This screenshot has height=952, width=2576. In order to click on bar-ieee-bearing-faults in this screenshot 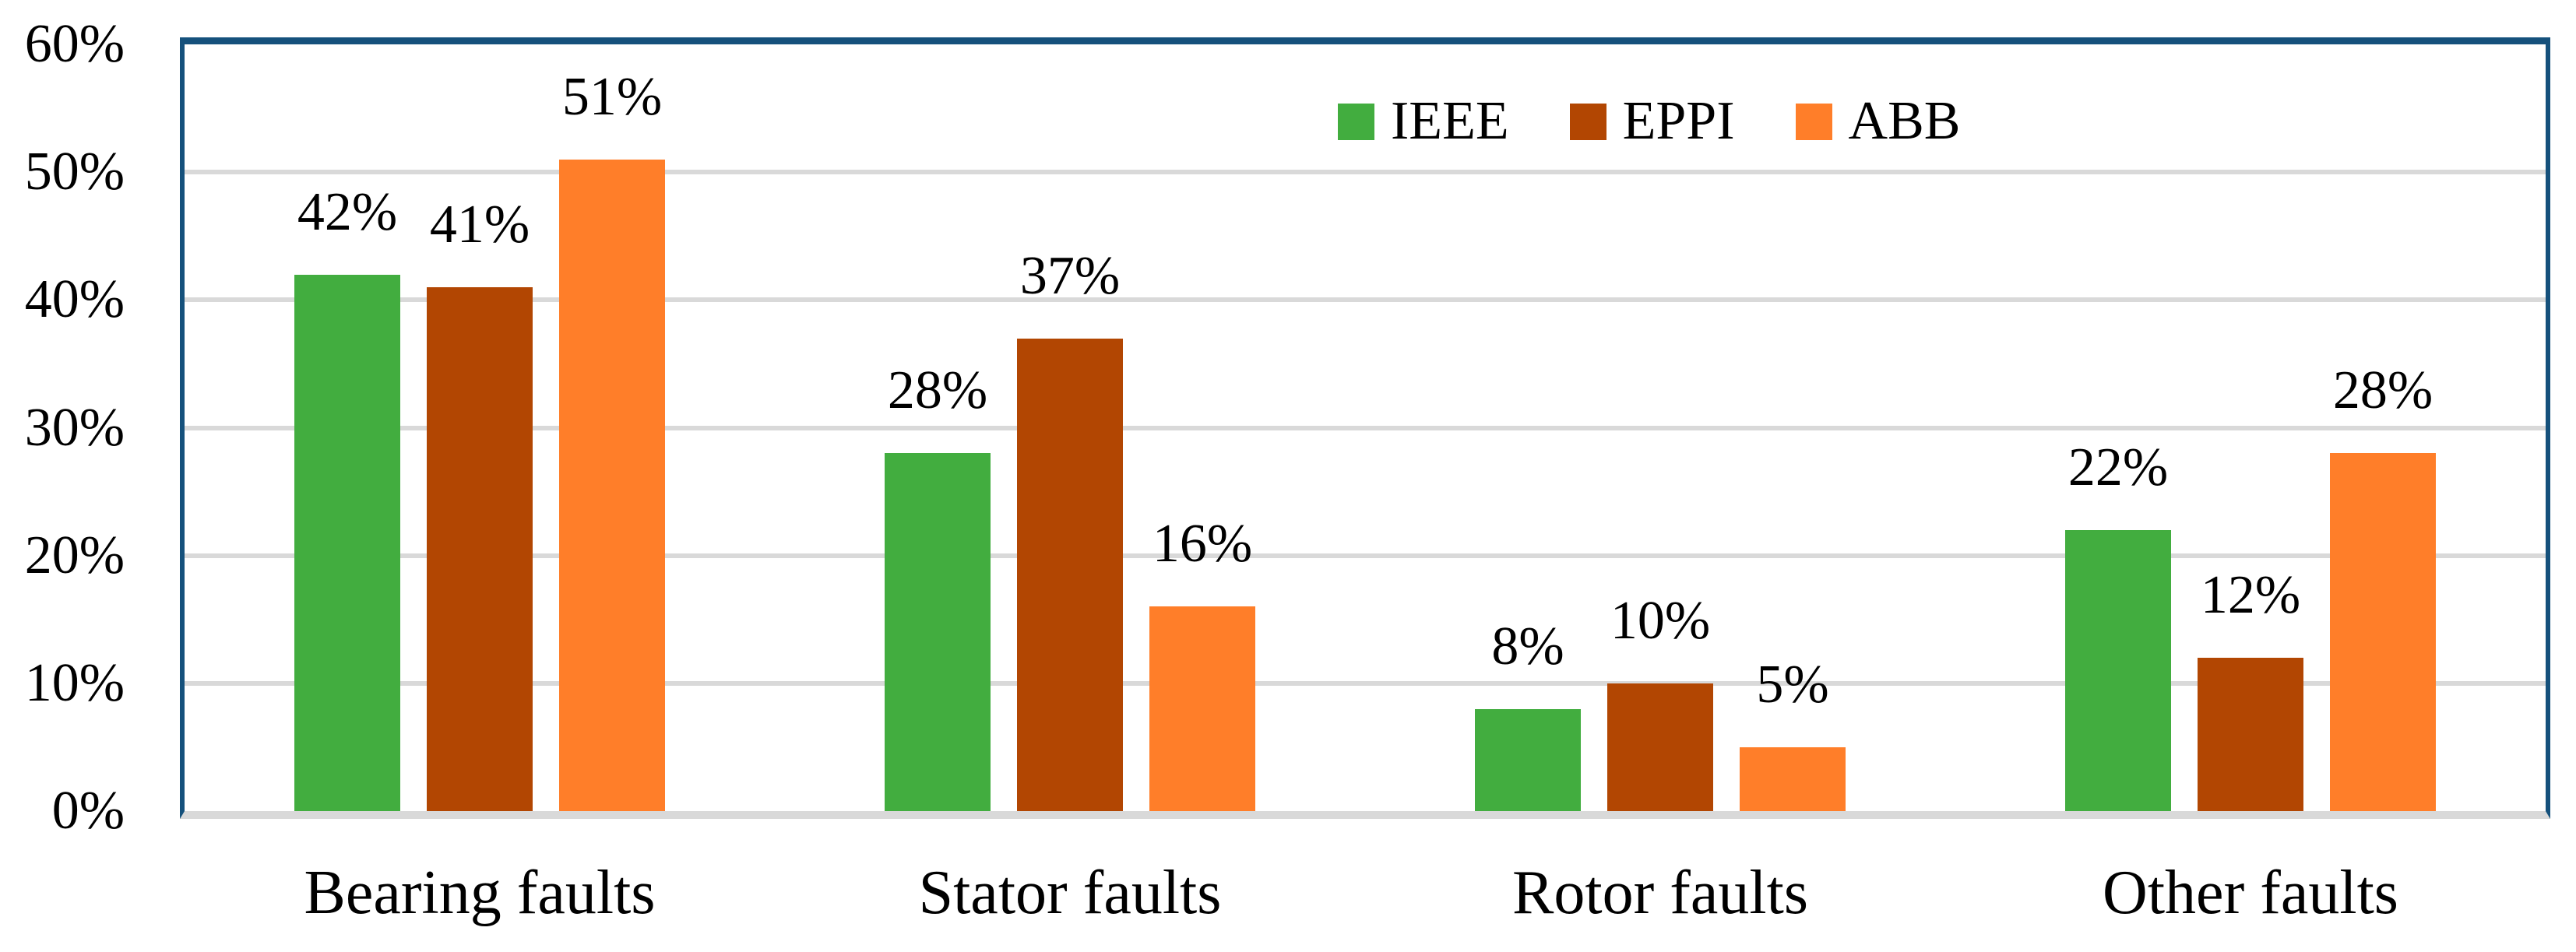, I will do `click(347, 542)`.